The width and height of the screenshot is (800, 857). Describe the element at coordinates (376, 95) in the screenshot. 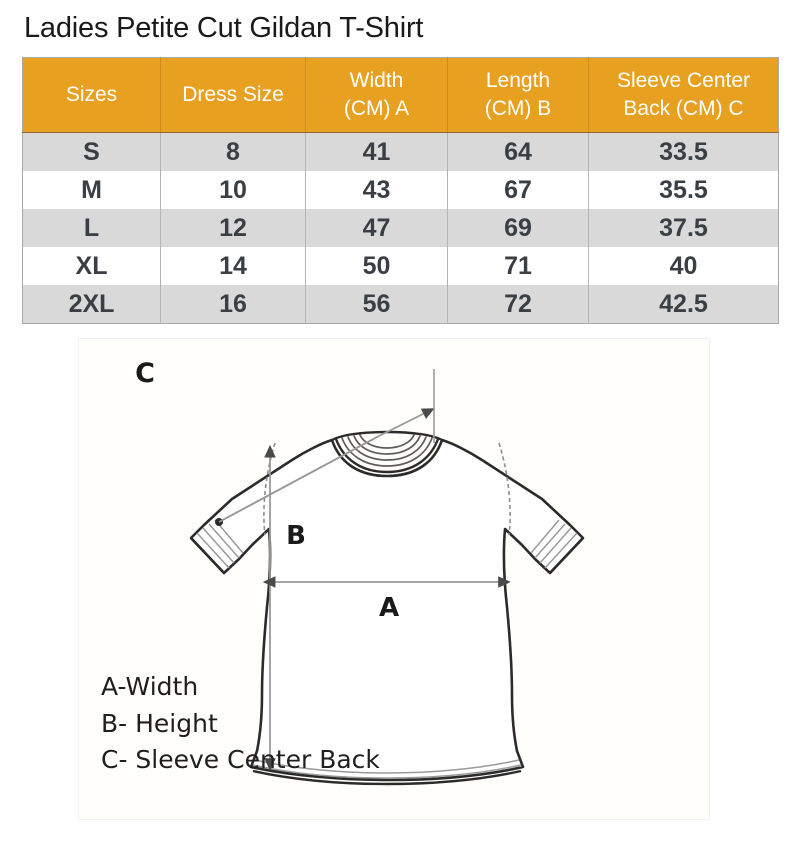

I see `column-header-width: Width (CM) A` at that location.